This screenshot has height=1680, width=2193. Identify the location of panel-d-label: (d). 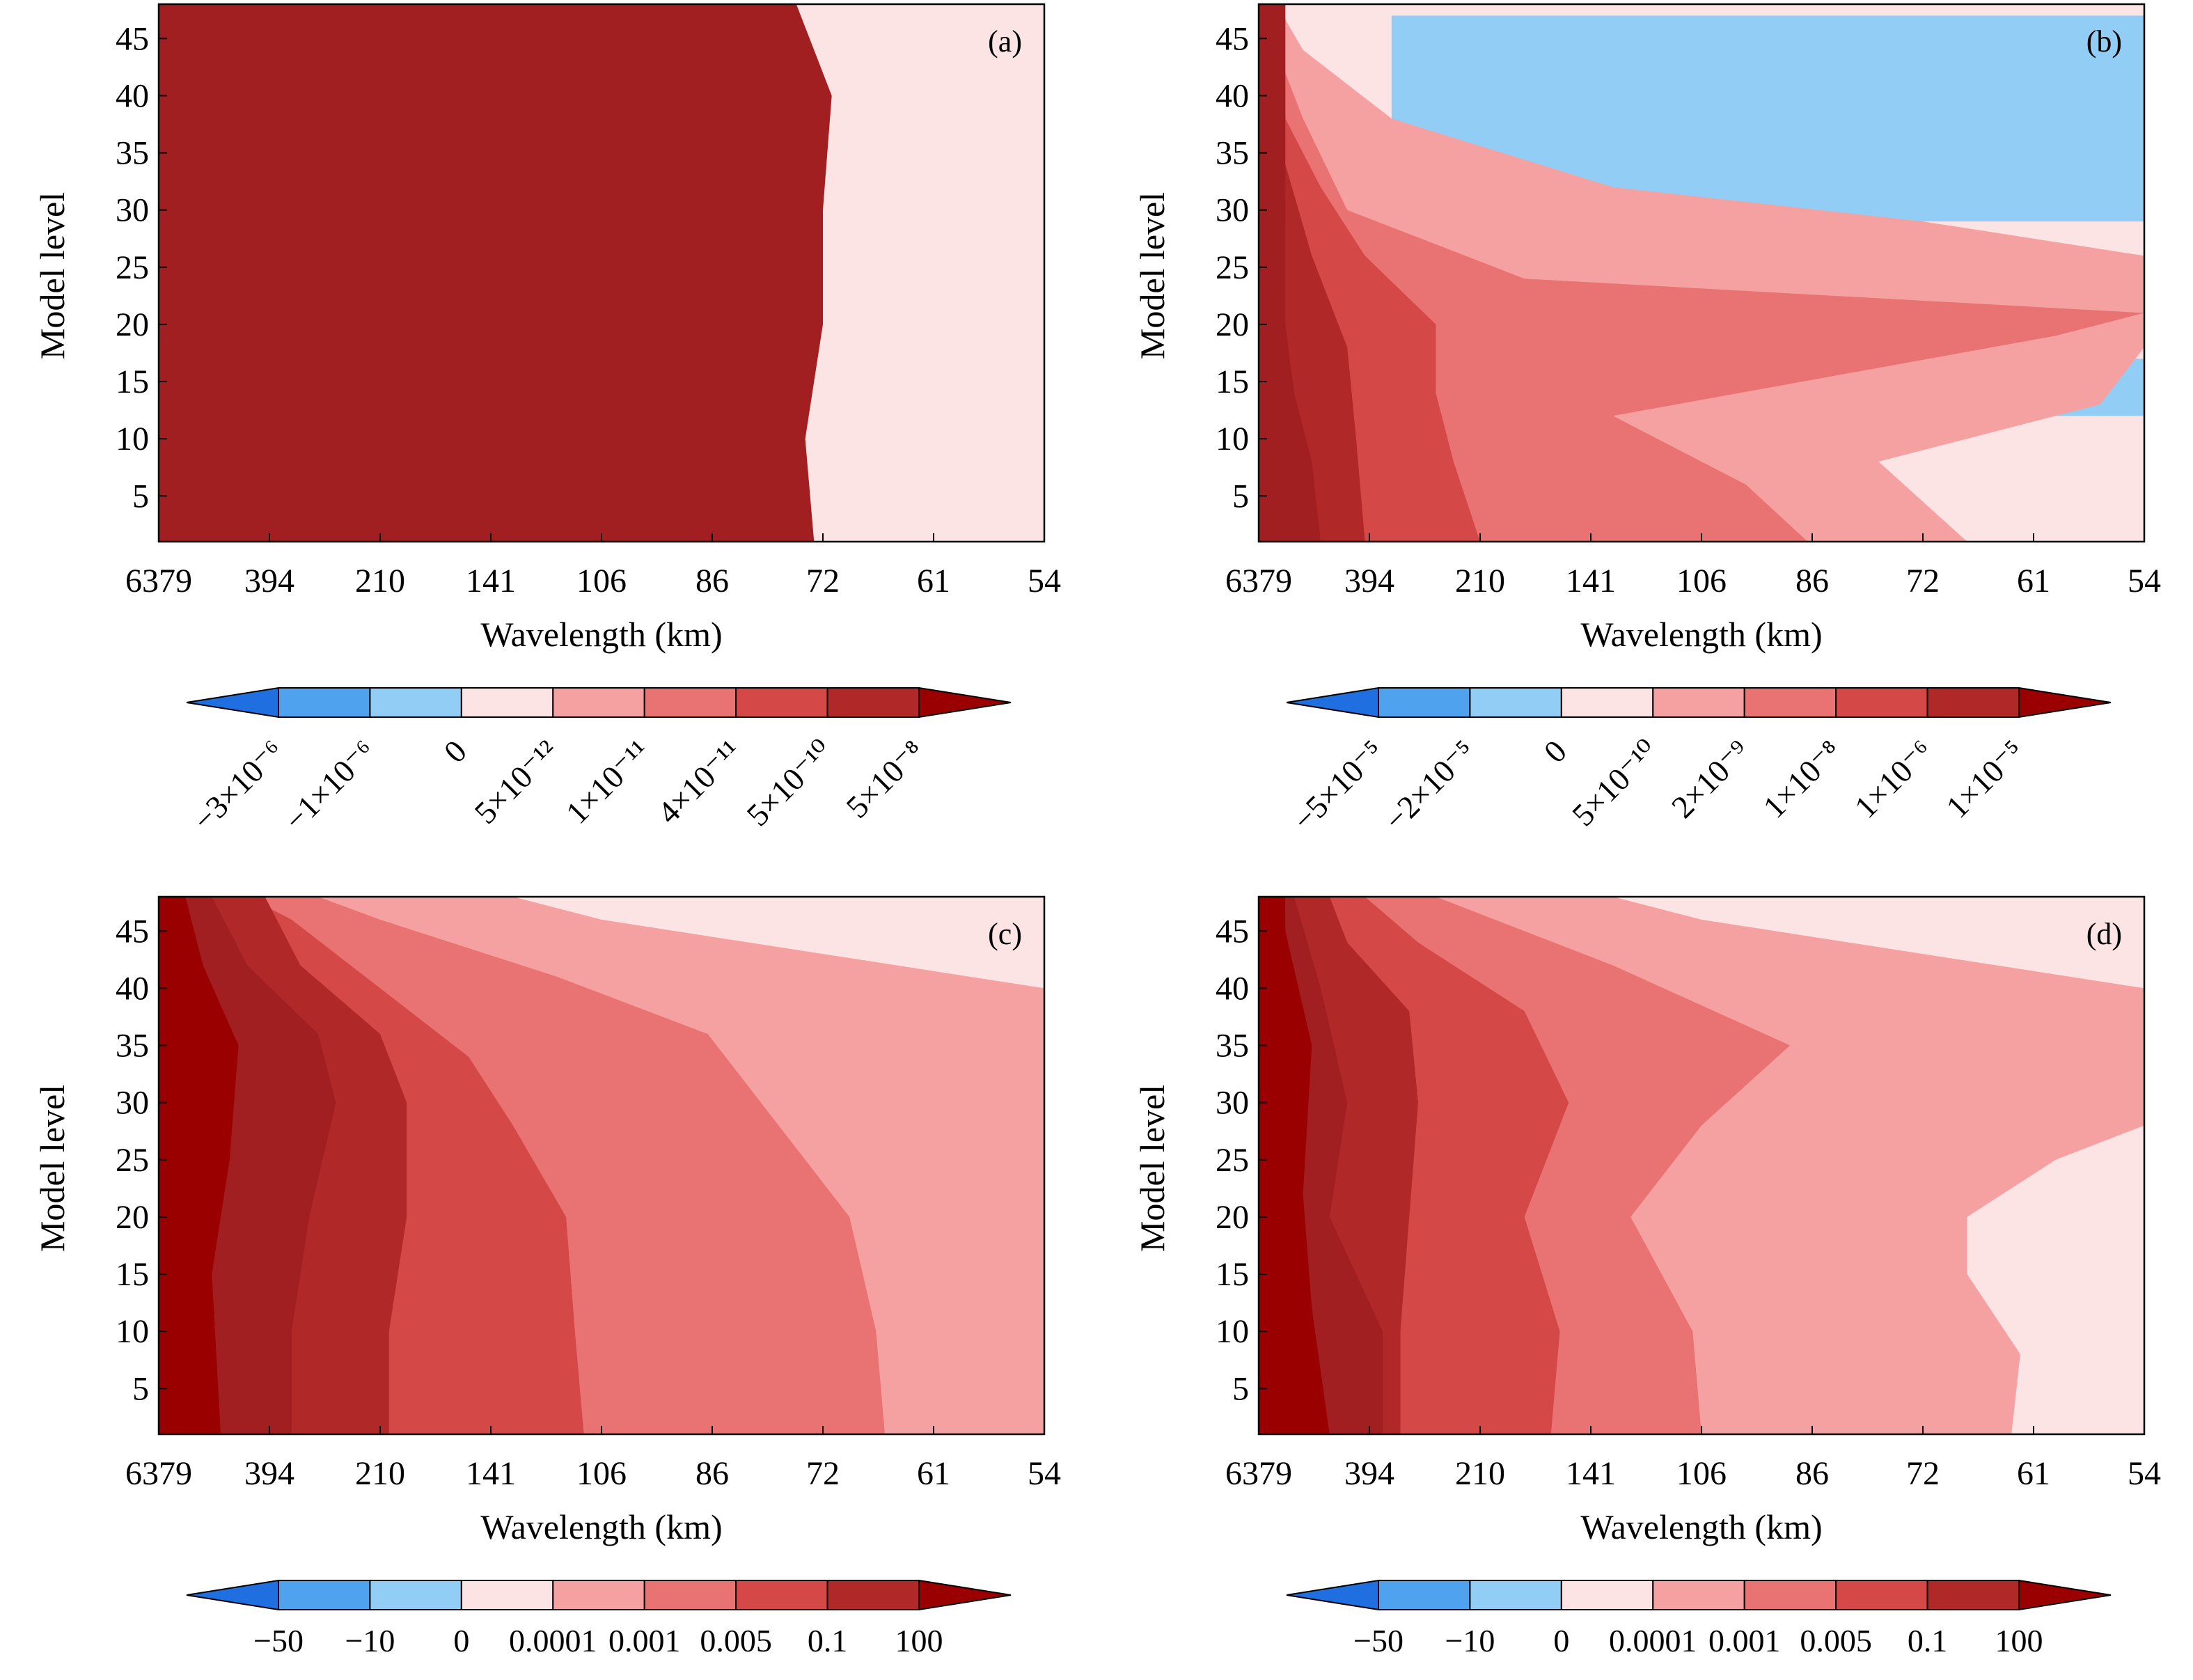
(2104, 934).